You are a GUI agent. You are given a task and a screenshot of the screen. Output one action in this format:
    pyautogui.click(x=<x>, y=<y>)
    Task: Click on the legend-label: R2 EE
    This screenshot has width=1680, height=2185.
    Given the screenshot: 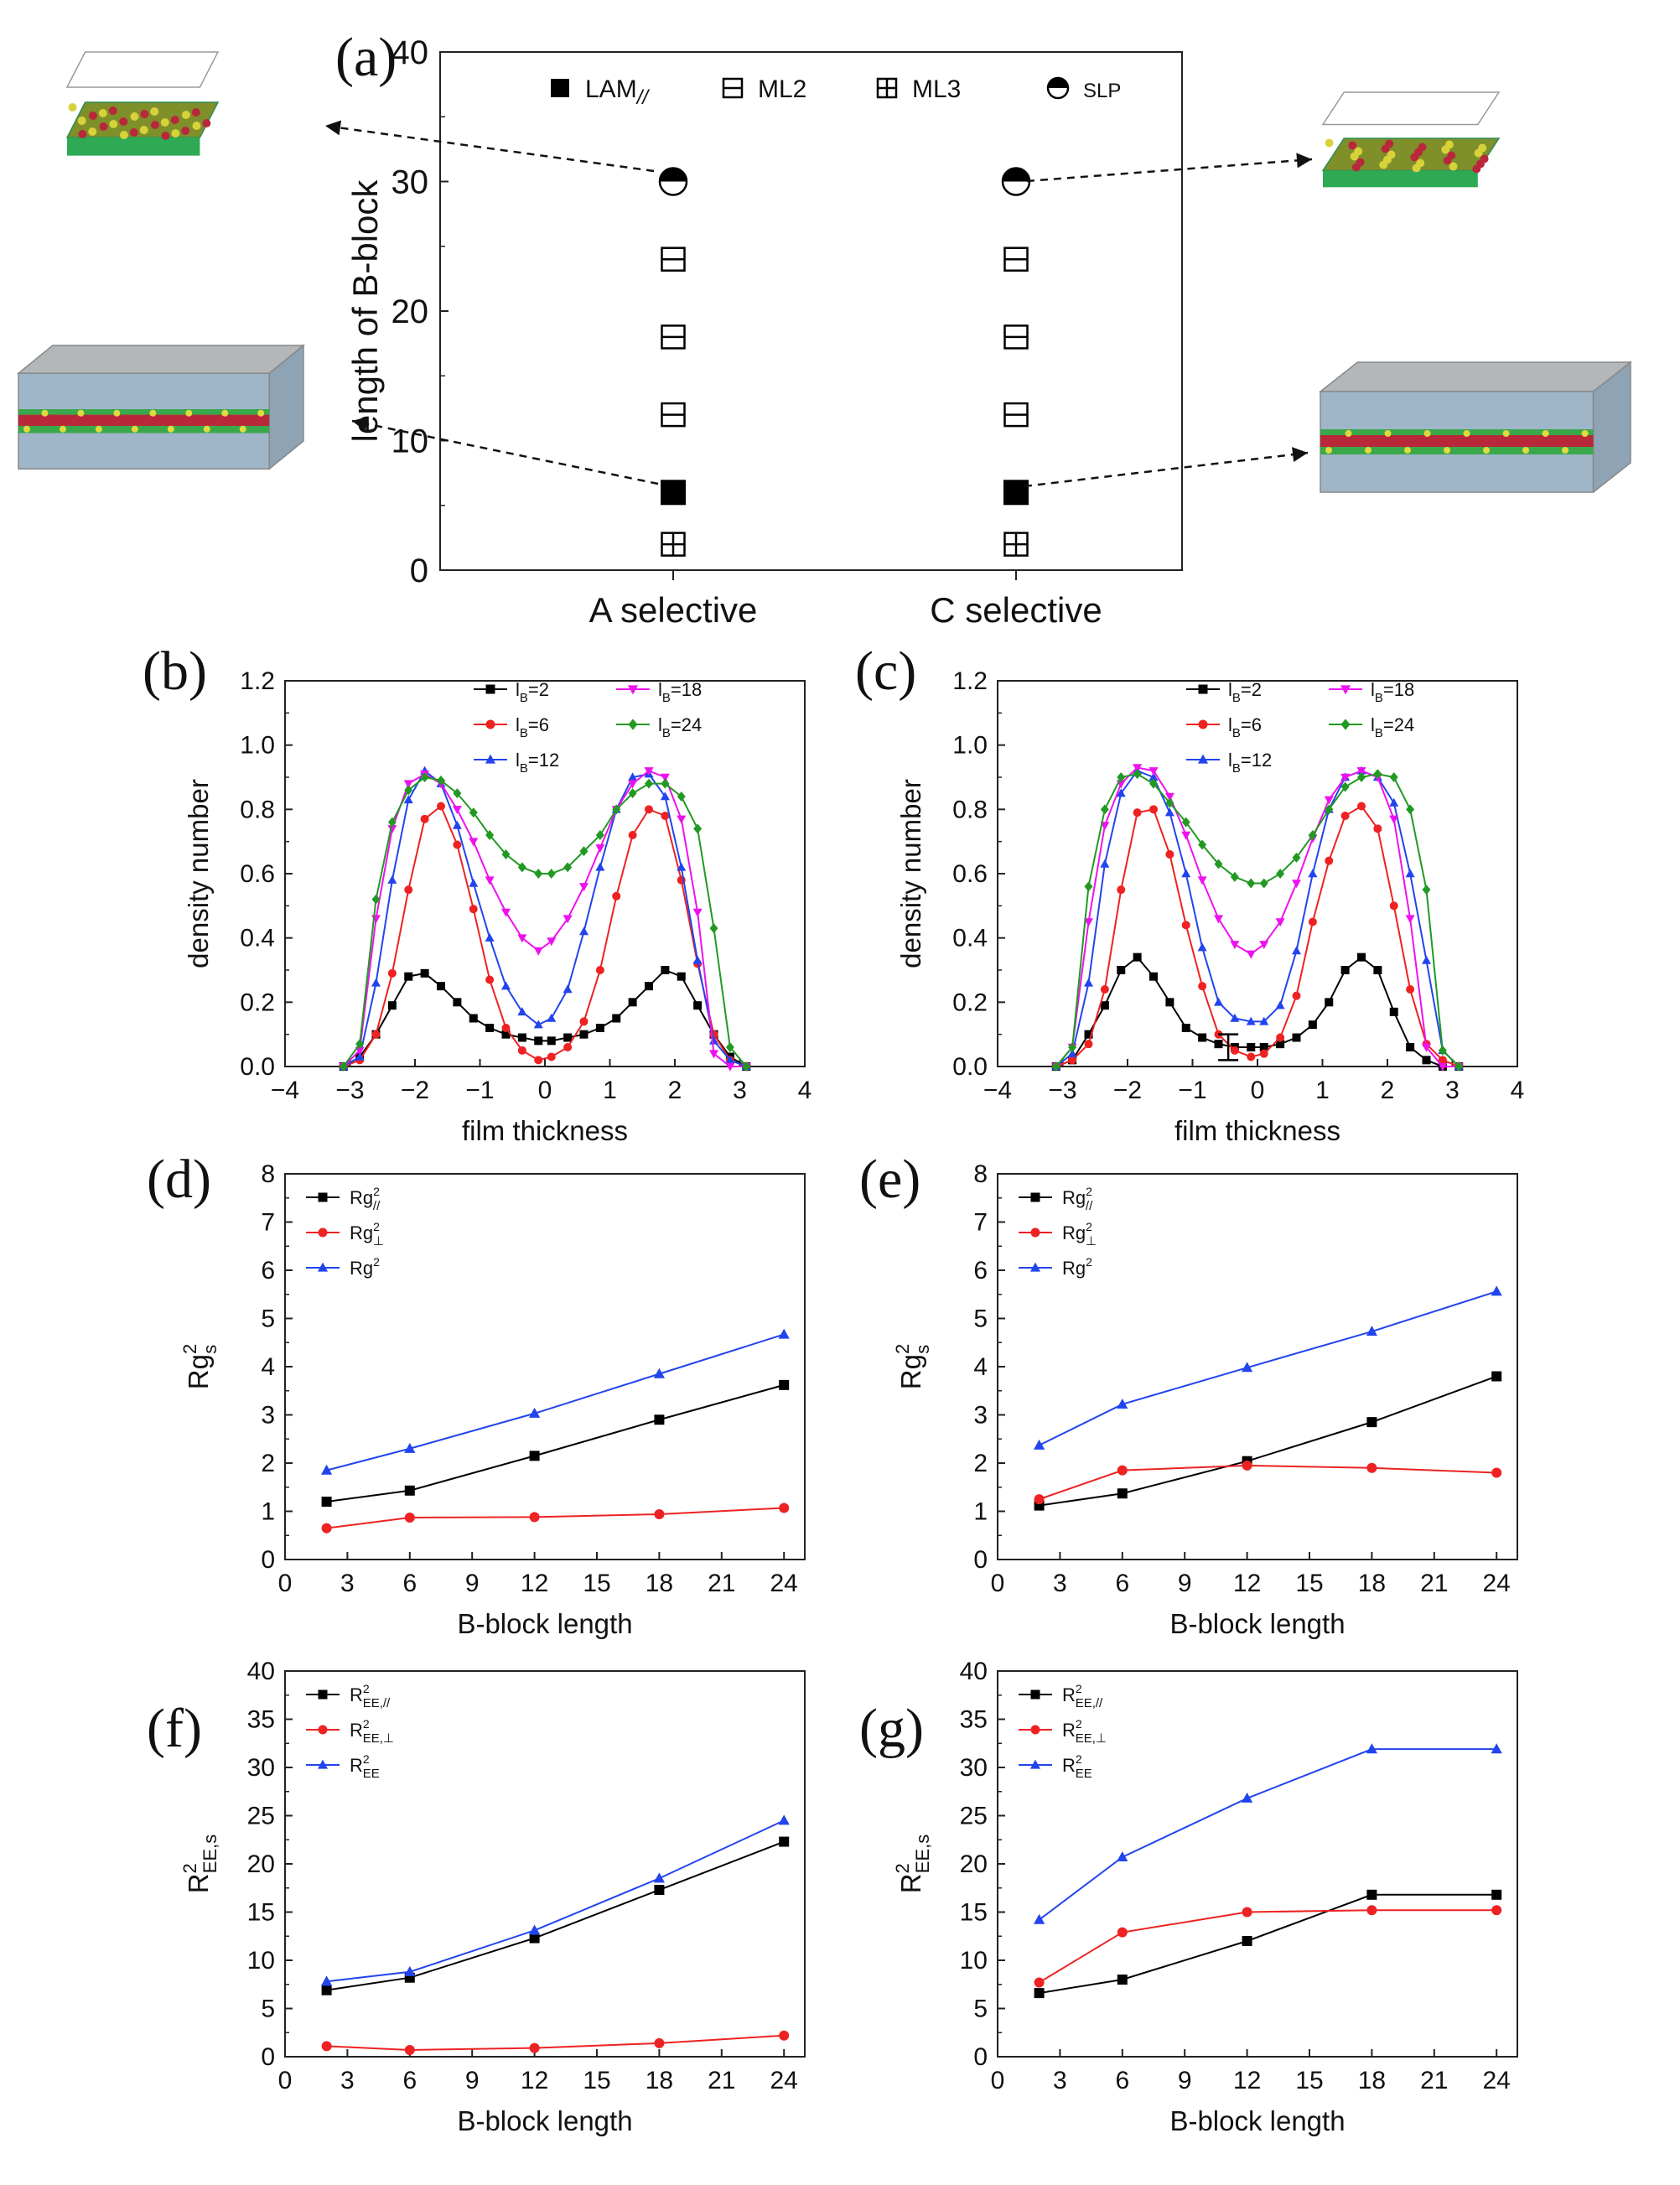 What is the action you would take?
    pyautogui.click(x=365, y=1767)
    